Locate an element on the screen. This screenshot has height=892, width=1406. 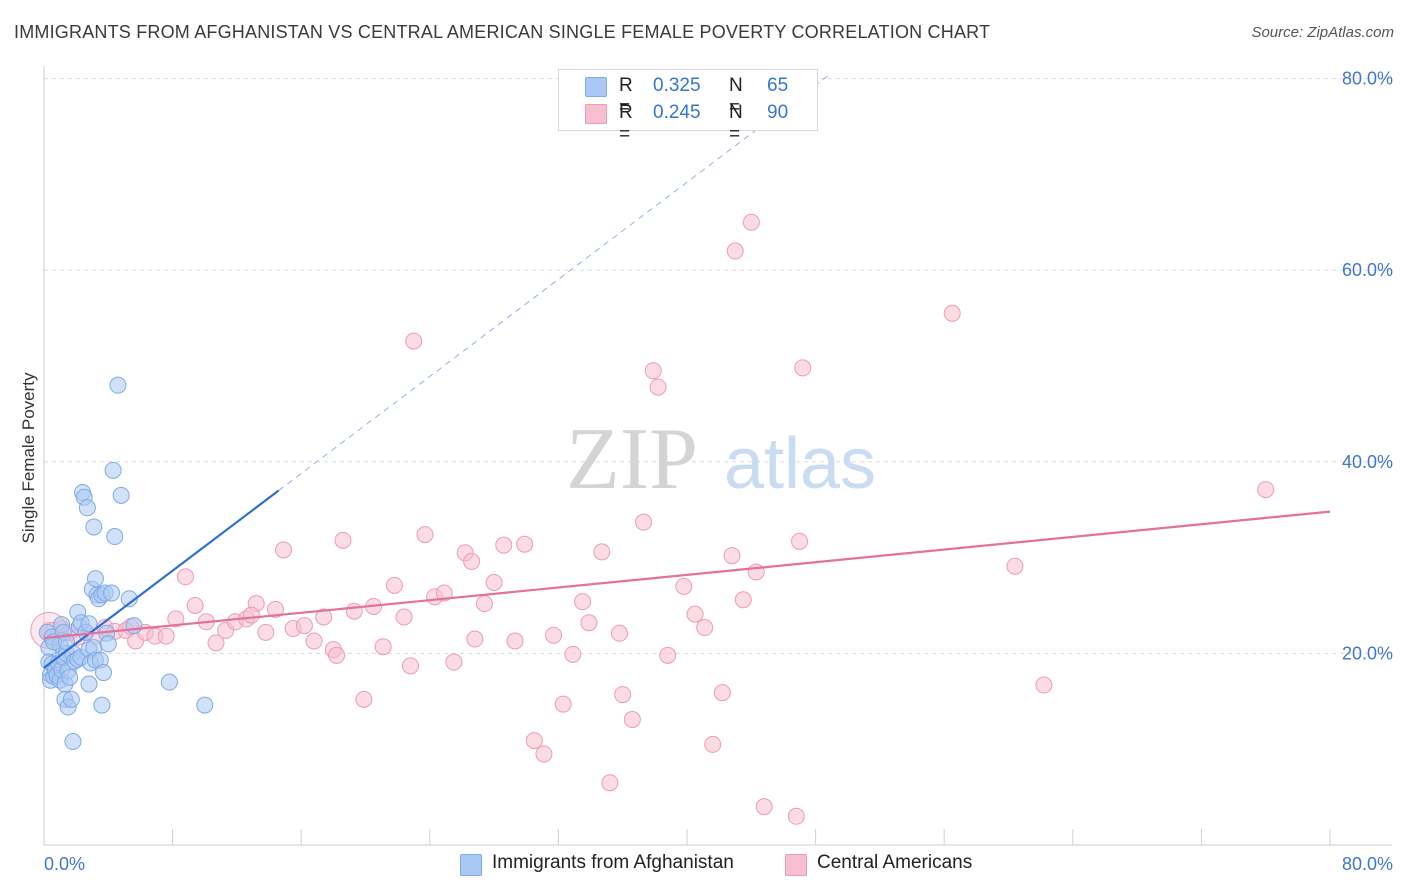
y-tick-label: 80.0% is located at coordinates (1367, 79).